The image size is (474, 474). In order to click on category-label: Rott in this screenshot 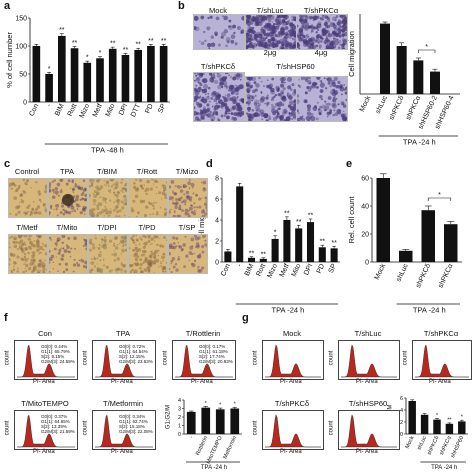, I will do `click(261, 270)`.